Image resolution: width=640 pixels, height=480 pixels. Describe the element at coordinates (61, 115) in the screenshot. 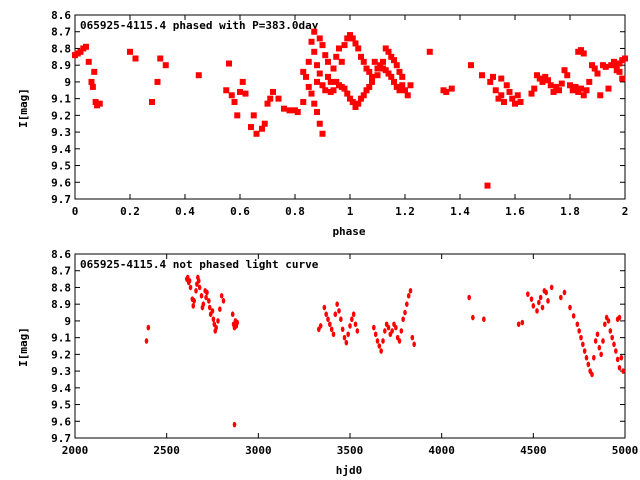

I see `plot-phased-ytick-label: 9.2` at that location.